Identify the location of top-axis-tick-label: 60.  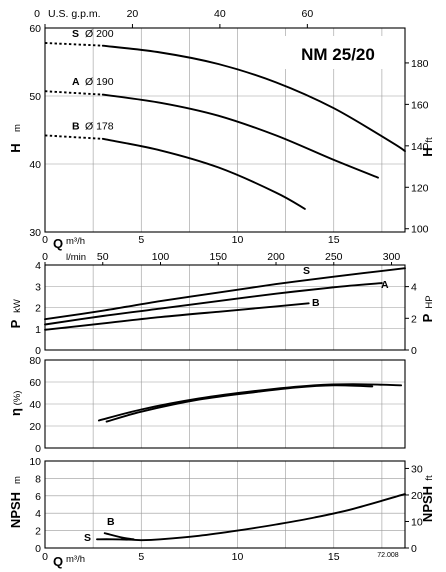
(307, 14).